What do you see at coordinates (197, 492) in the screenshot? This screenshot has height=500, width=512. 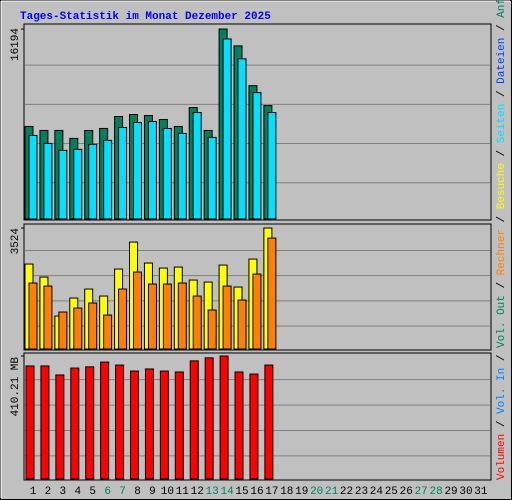 I see `x-tick-label: 12` at bounding box center [197, 492].